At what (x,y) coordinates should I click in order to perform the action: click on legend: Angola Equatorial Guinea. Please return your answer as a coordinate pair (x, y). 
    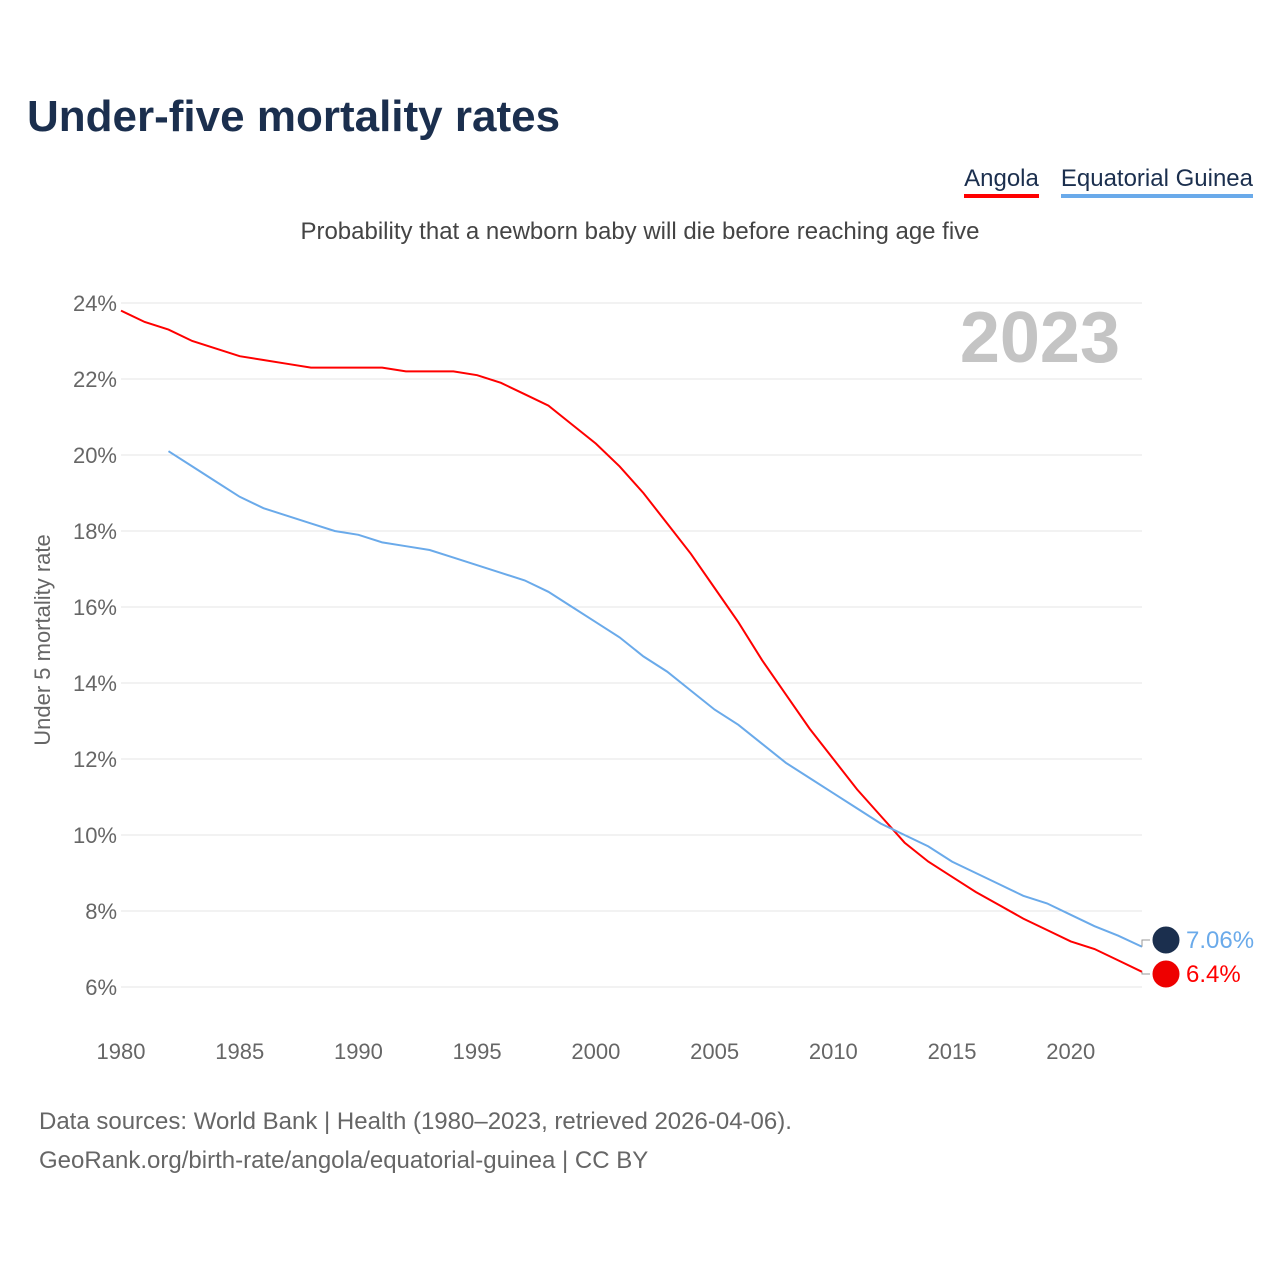
    Looking at the image, I should click on (1108, 181).